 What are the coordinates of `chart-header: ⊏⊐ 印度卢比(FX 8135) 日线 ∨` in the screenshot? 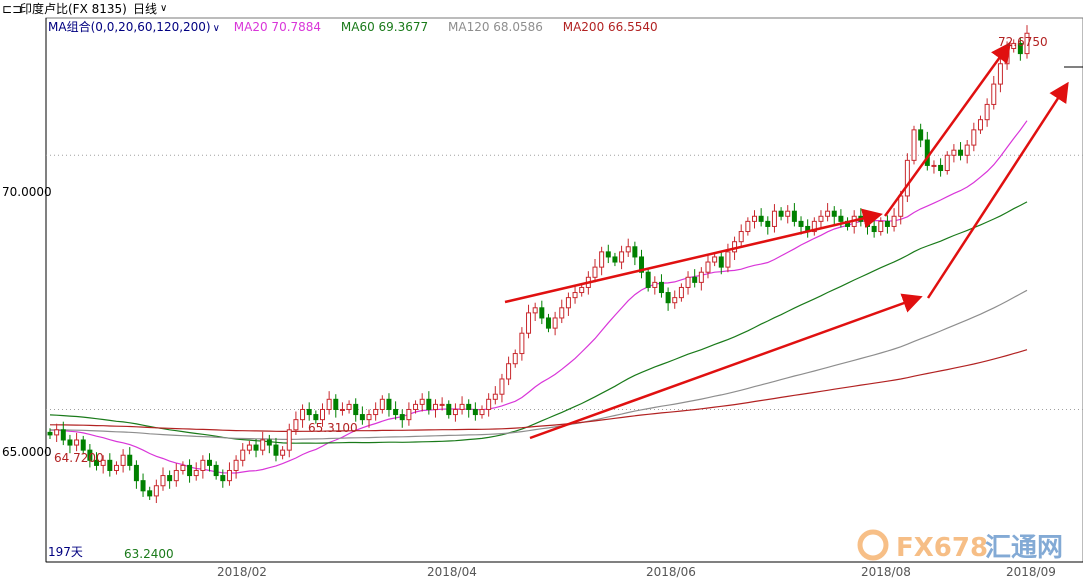 It's located at (541, 9).